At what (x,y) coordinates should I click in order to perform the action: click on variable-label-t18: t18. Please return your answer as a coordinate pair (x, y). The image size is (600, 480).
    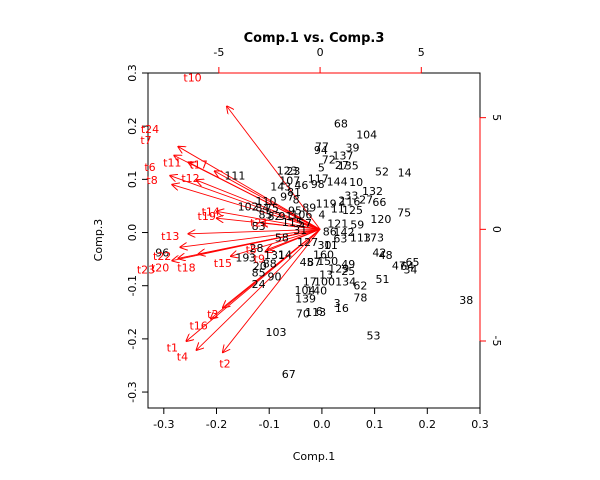
    Looking at the image, I should click on (186, 267).